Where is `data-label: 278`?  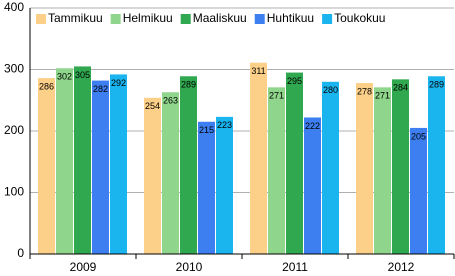
data-label: 278 is located at coordinates (364, 91).